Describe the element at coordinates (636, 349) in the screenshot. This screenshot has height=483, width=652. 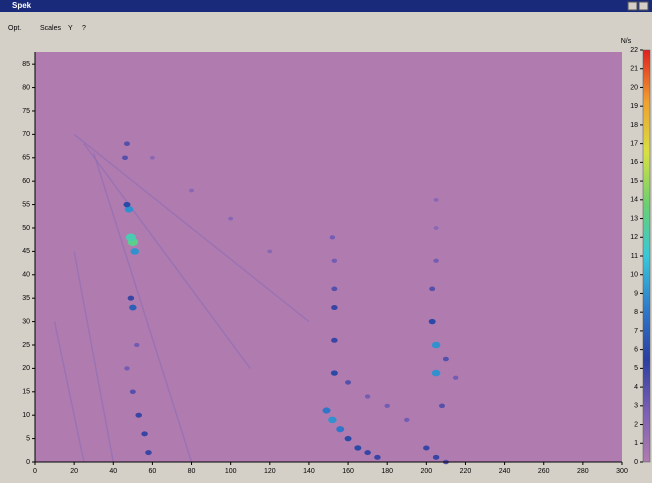
I see `colorbar-tick-label: 6` at that location.